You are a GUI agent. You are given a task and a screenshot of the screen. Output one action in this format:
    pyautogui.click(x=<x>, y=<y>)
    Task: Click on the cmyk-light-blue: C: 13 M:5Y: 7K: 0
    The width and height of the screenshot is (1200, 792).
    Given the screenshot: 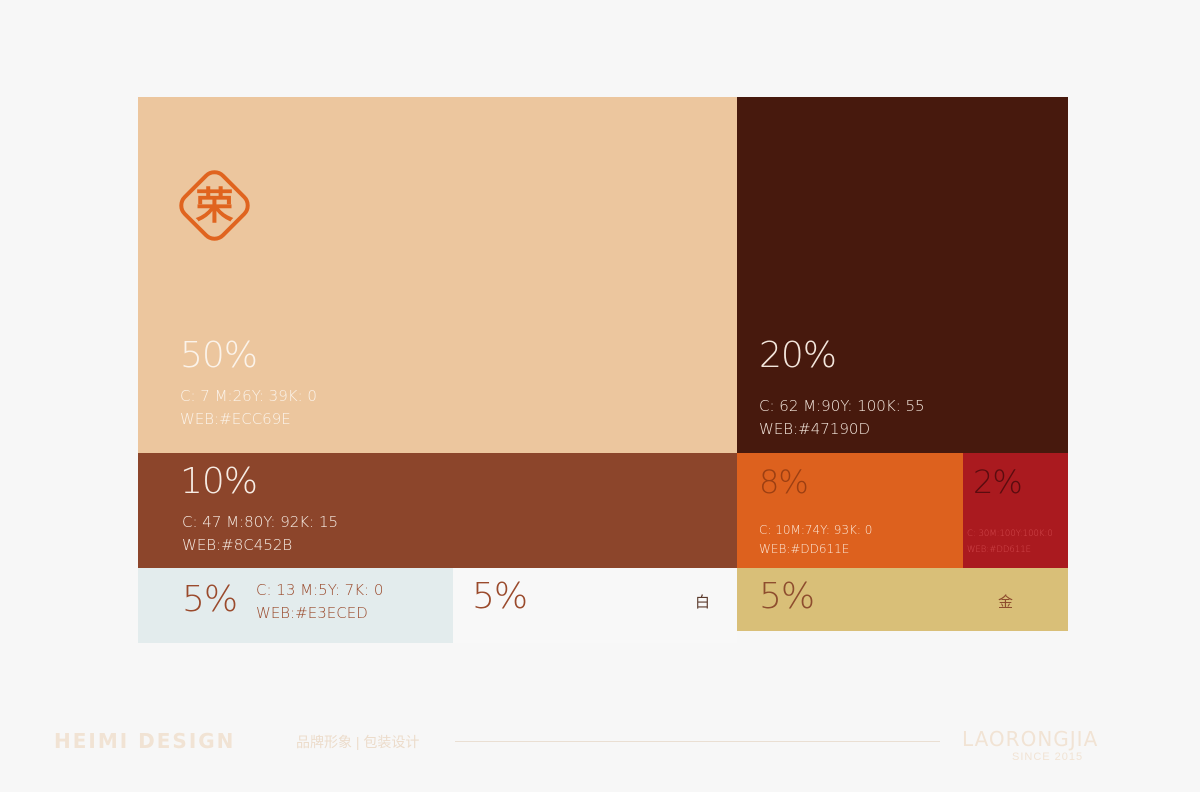 What is the action you would take?
    pyautogui.click(x=320, y=590)
    